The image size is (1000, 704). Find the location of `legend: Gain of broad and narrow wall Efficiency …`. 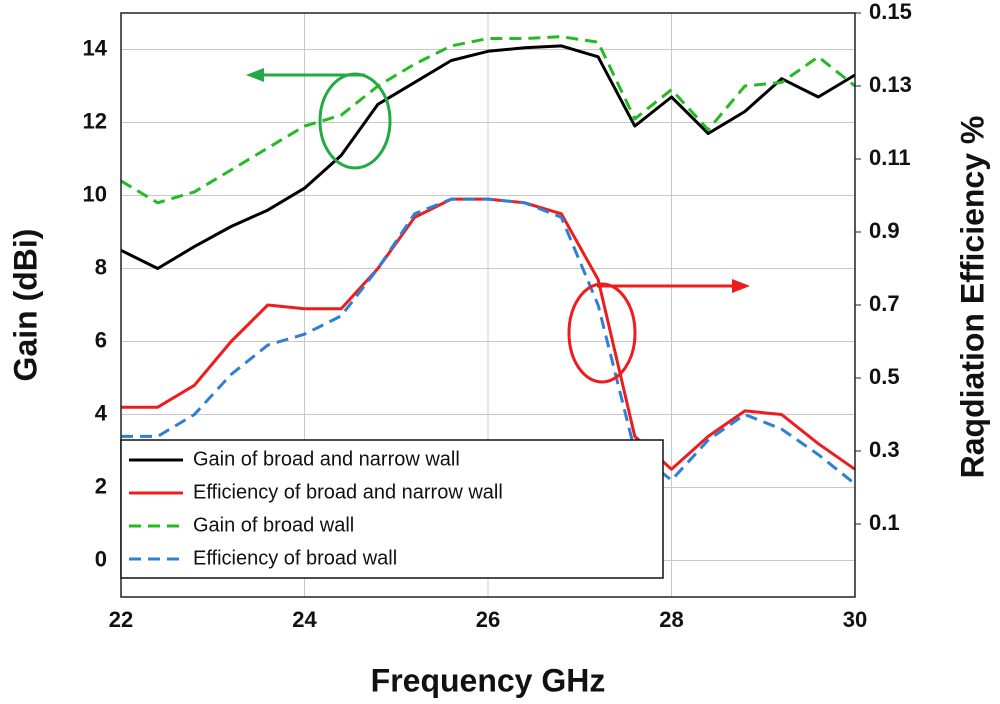

legend: Gain of broad and narrow wall Efficiency … is located at coordinates (392, 509).